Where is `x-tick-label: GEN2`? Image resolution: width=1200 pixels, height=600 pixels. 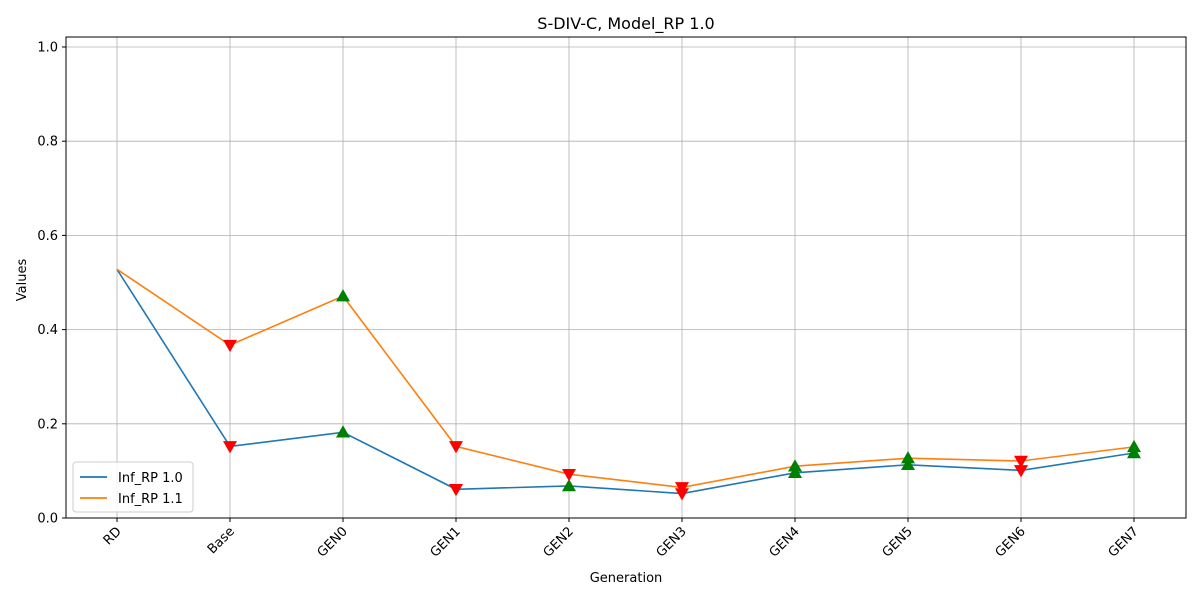 x-tick-label: GEN2 is located at coordinates (559, 542).